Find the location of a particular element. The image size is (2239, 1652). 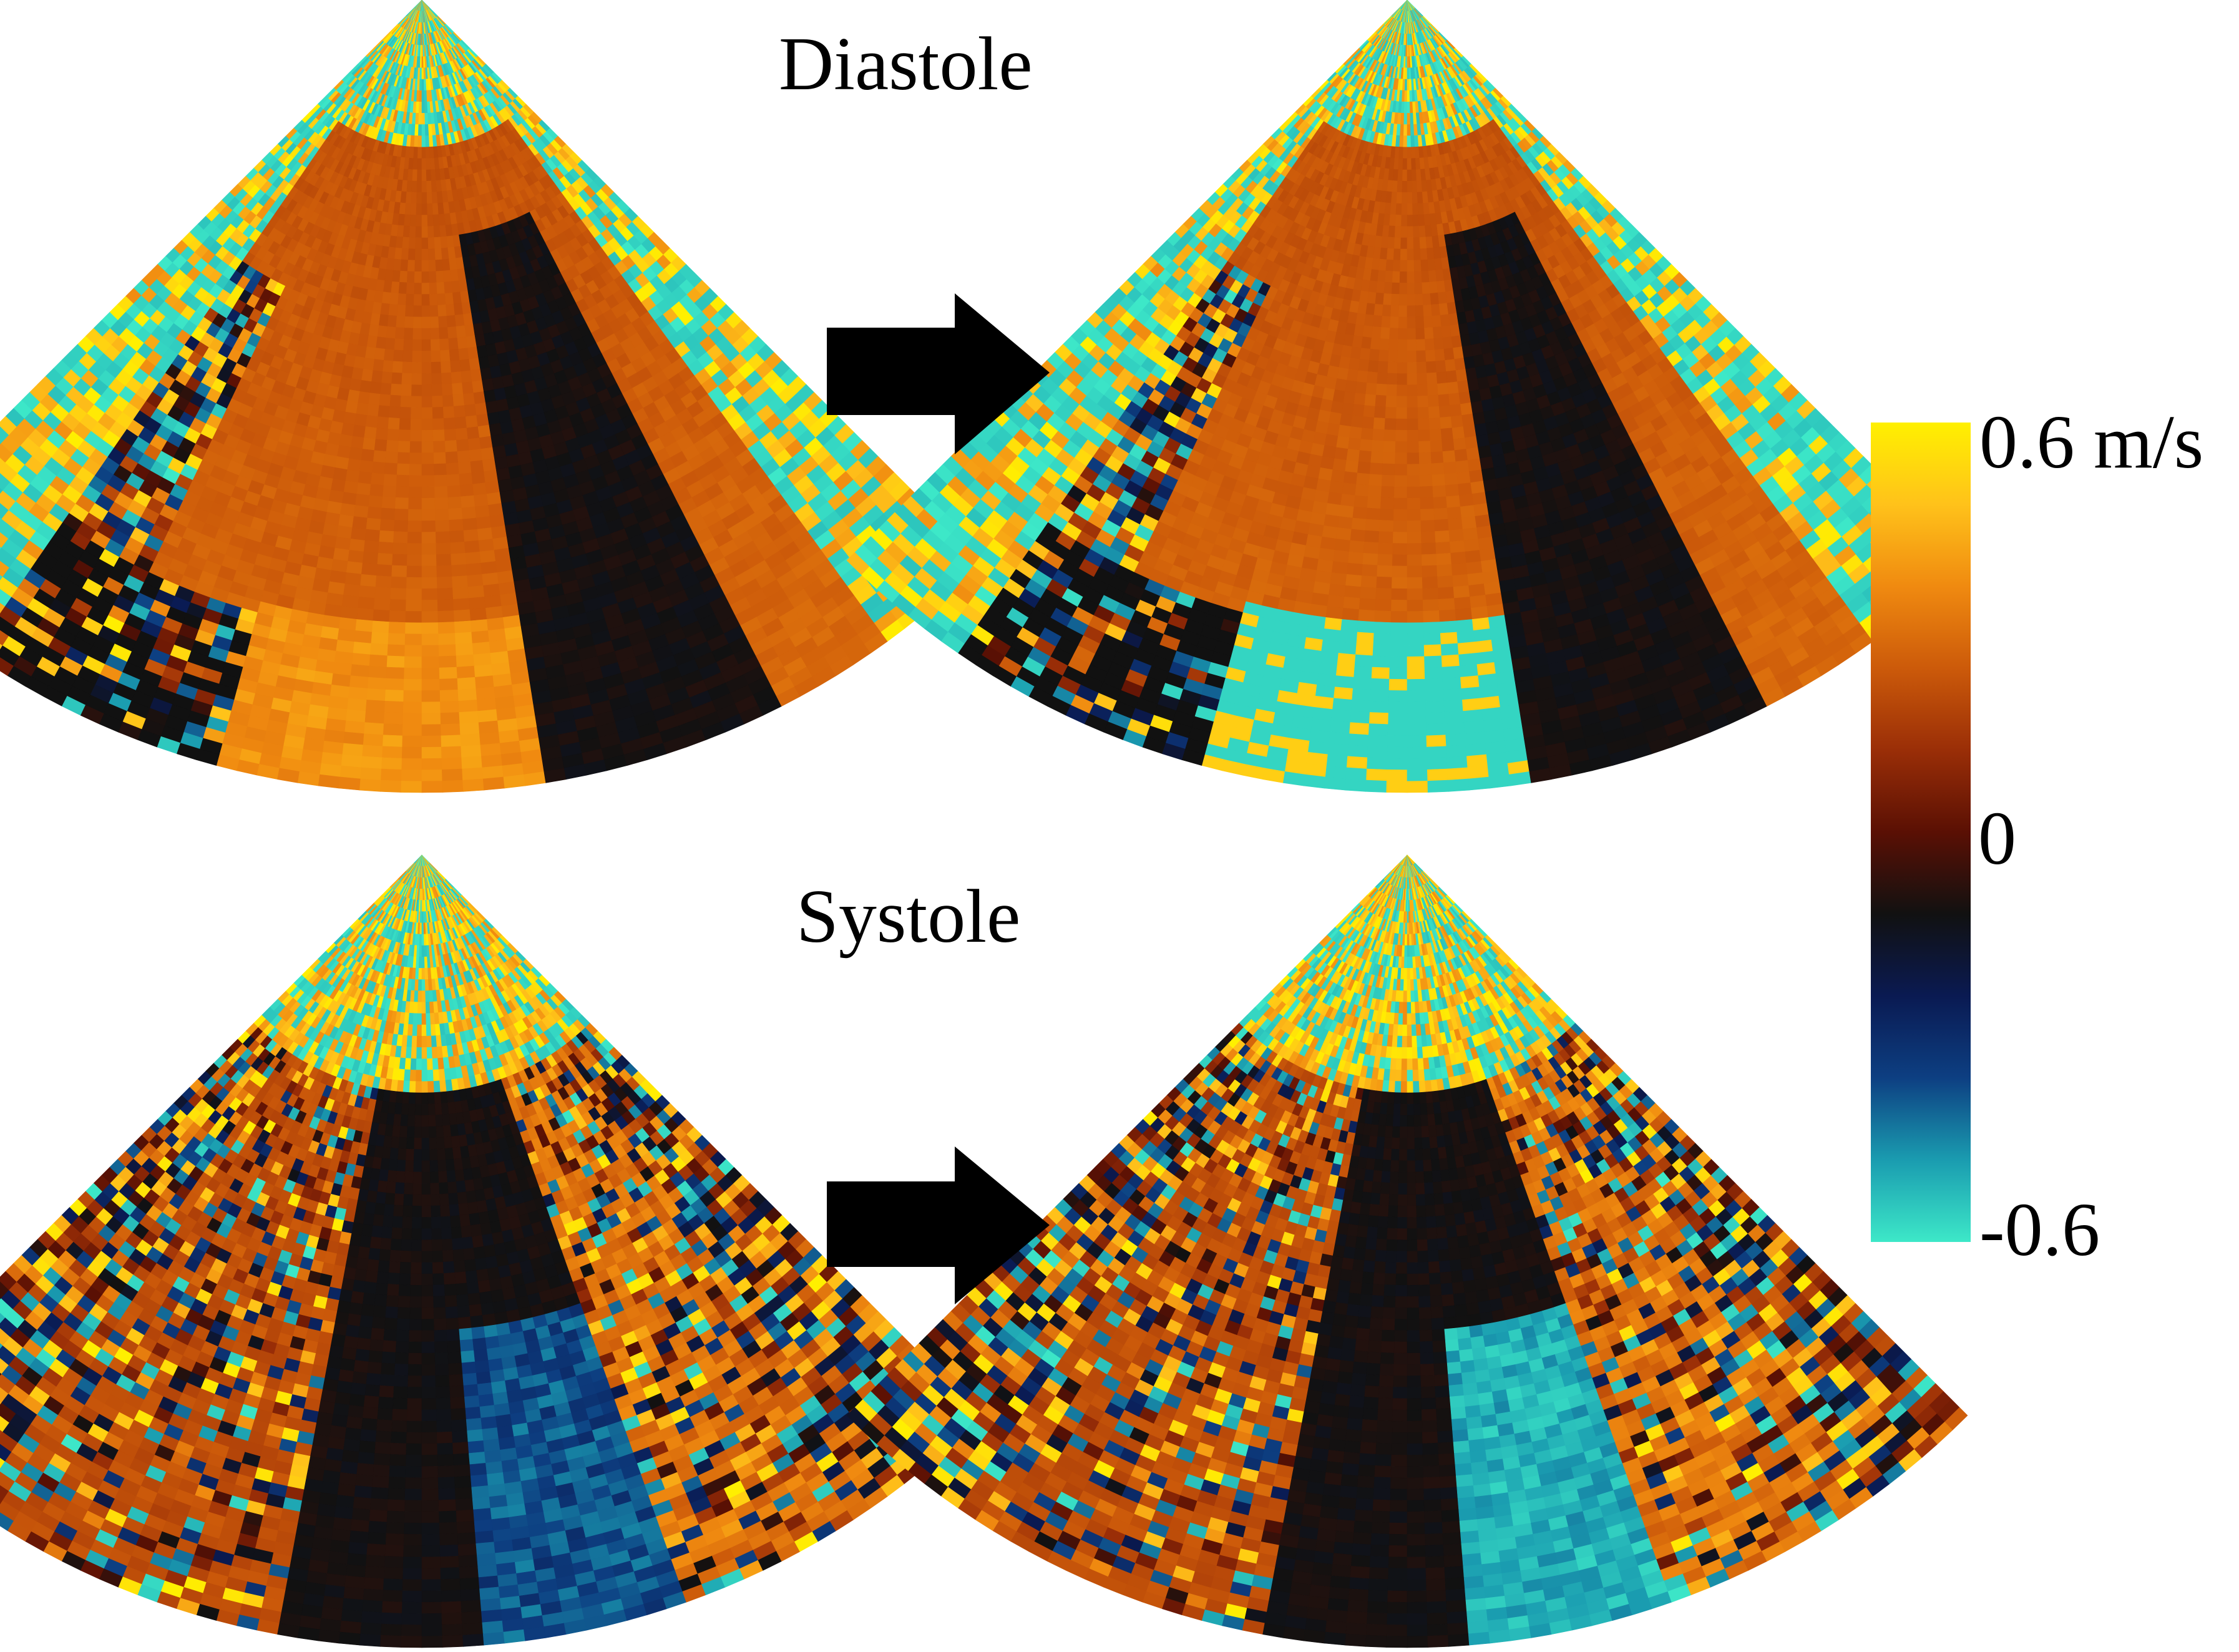

systole-title: Systole is located at coordinates (908, 917).